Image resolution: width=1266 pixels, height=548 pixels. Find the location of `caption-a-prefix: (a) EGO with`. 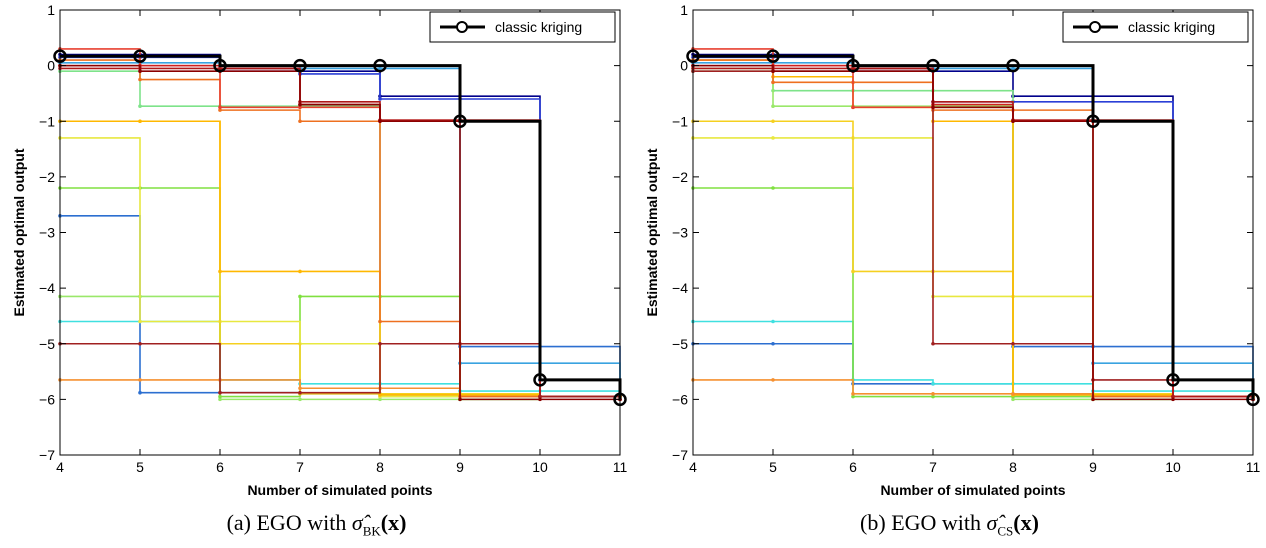

caption-a-prefix: (a) EGO with is located at coordinates (289, 522).